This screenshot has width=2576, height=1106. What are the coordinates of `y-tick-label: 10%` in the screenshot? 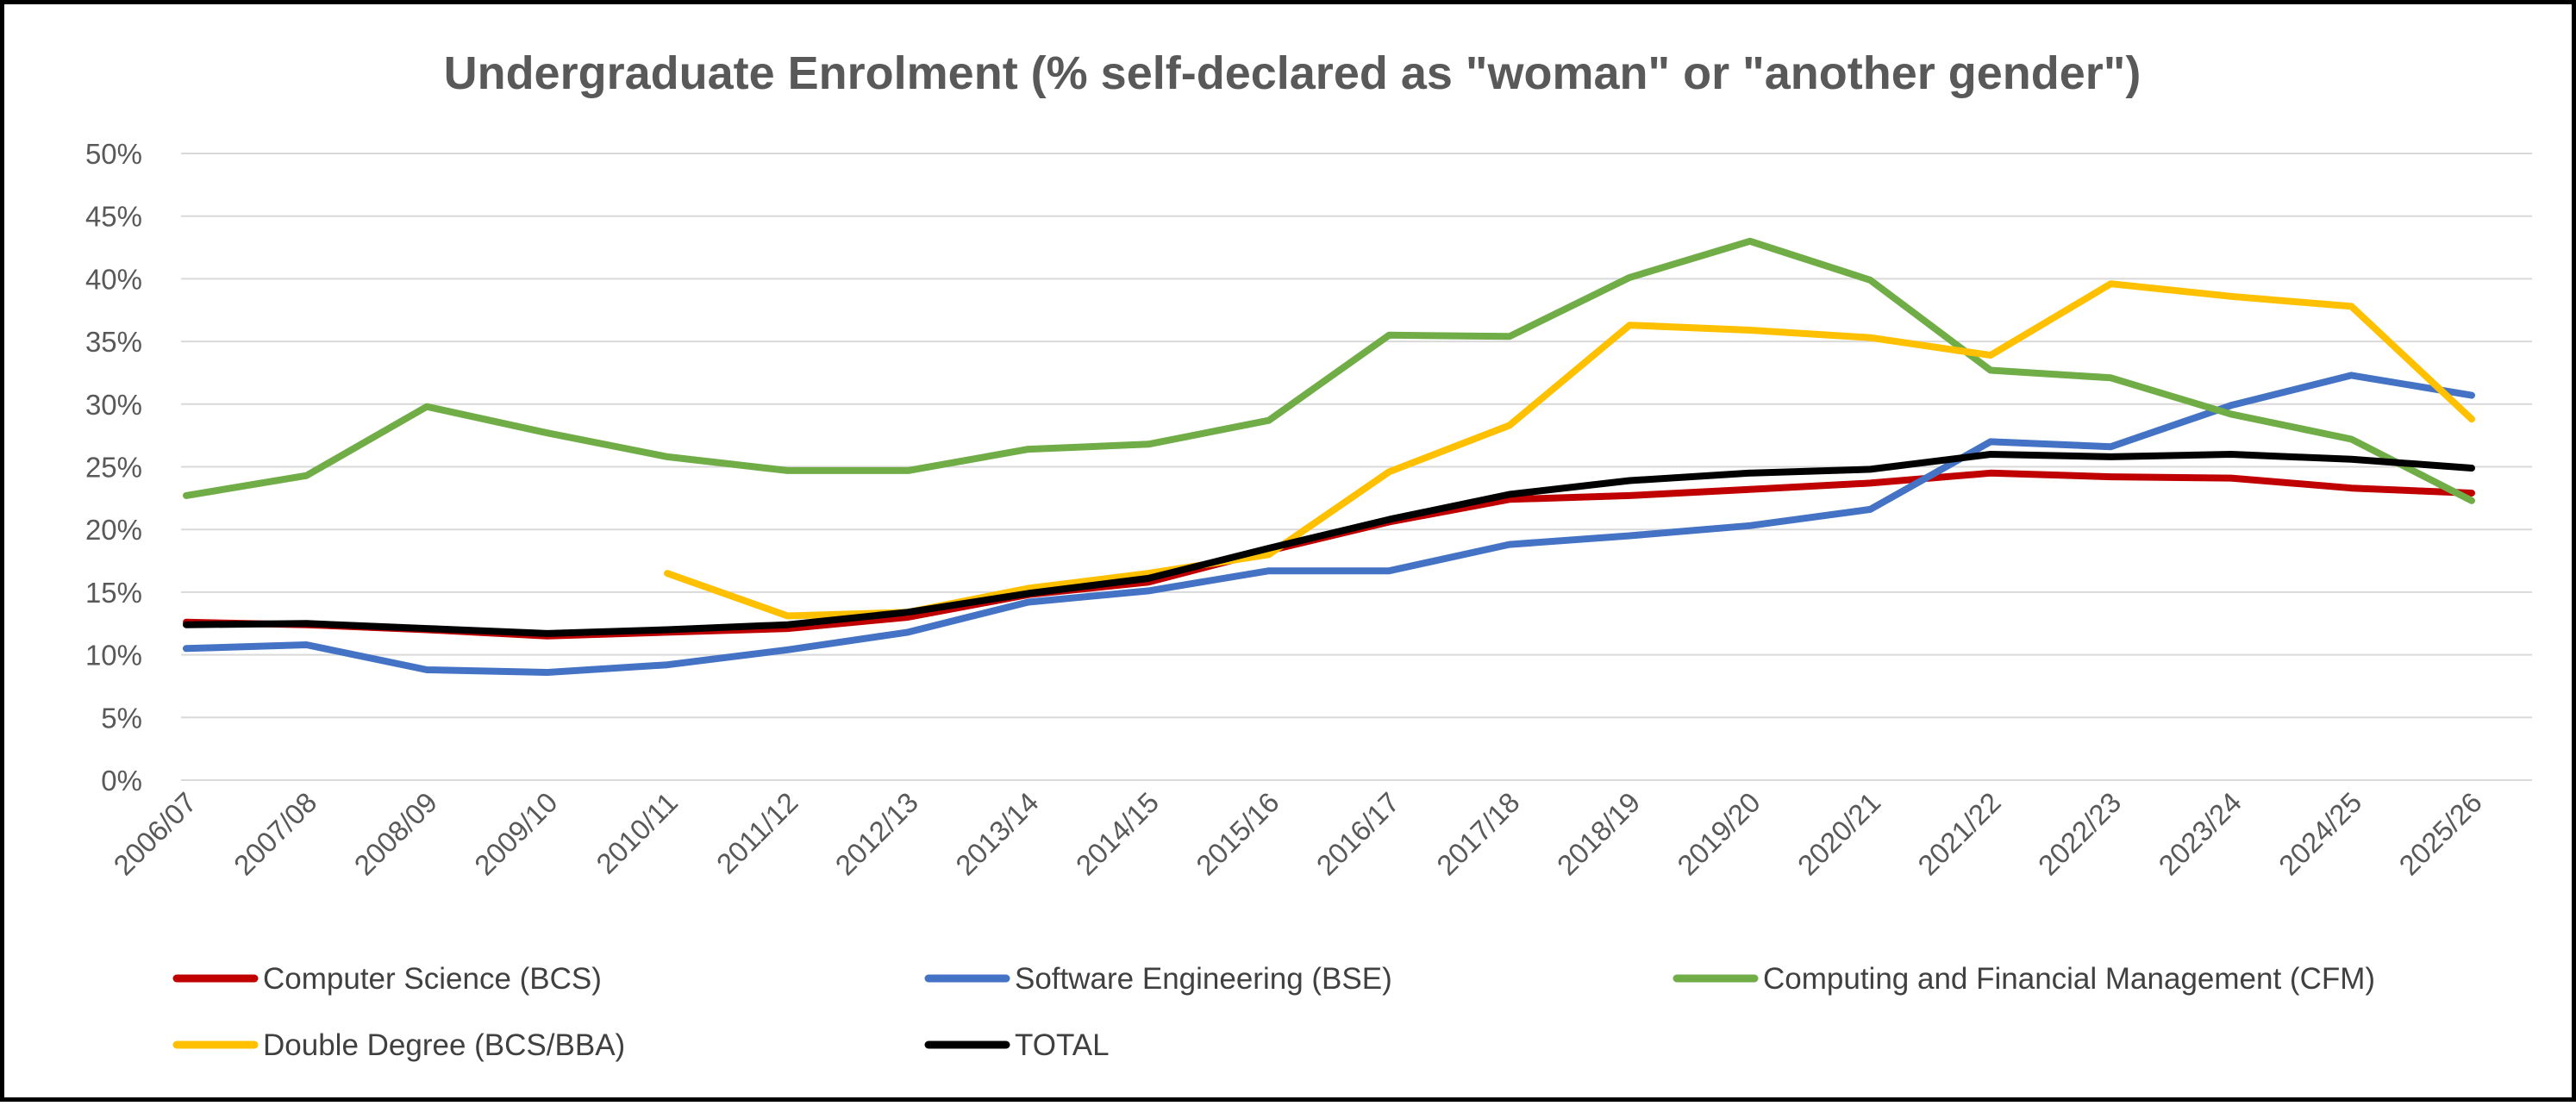 It's located at (113, 656).